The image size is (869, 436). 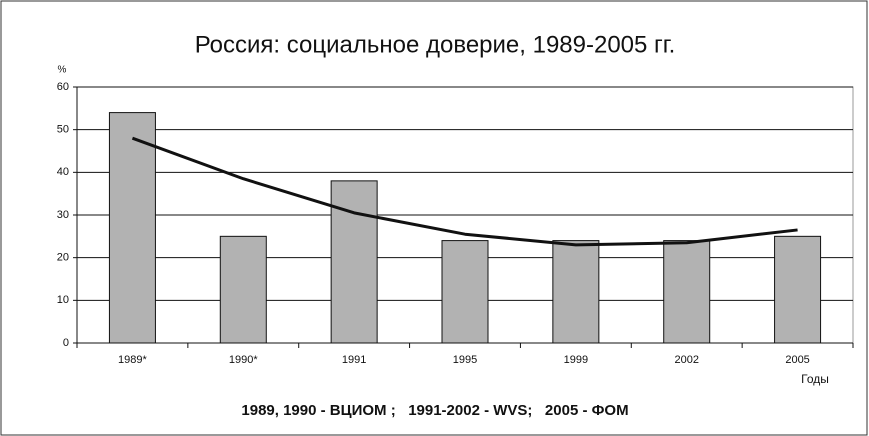 What do you see at coordinates (63, 130) in the screenshot?
I see `y-tick-label: 50` at bounding box center [63, 130].